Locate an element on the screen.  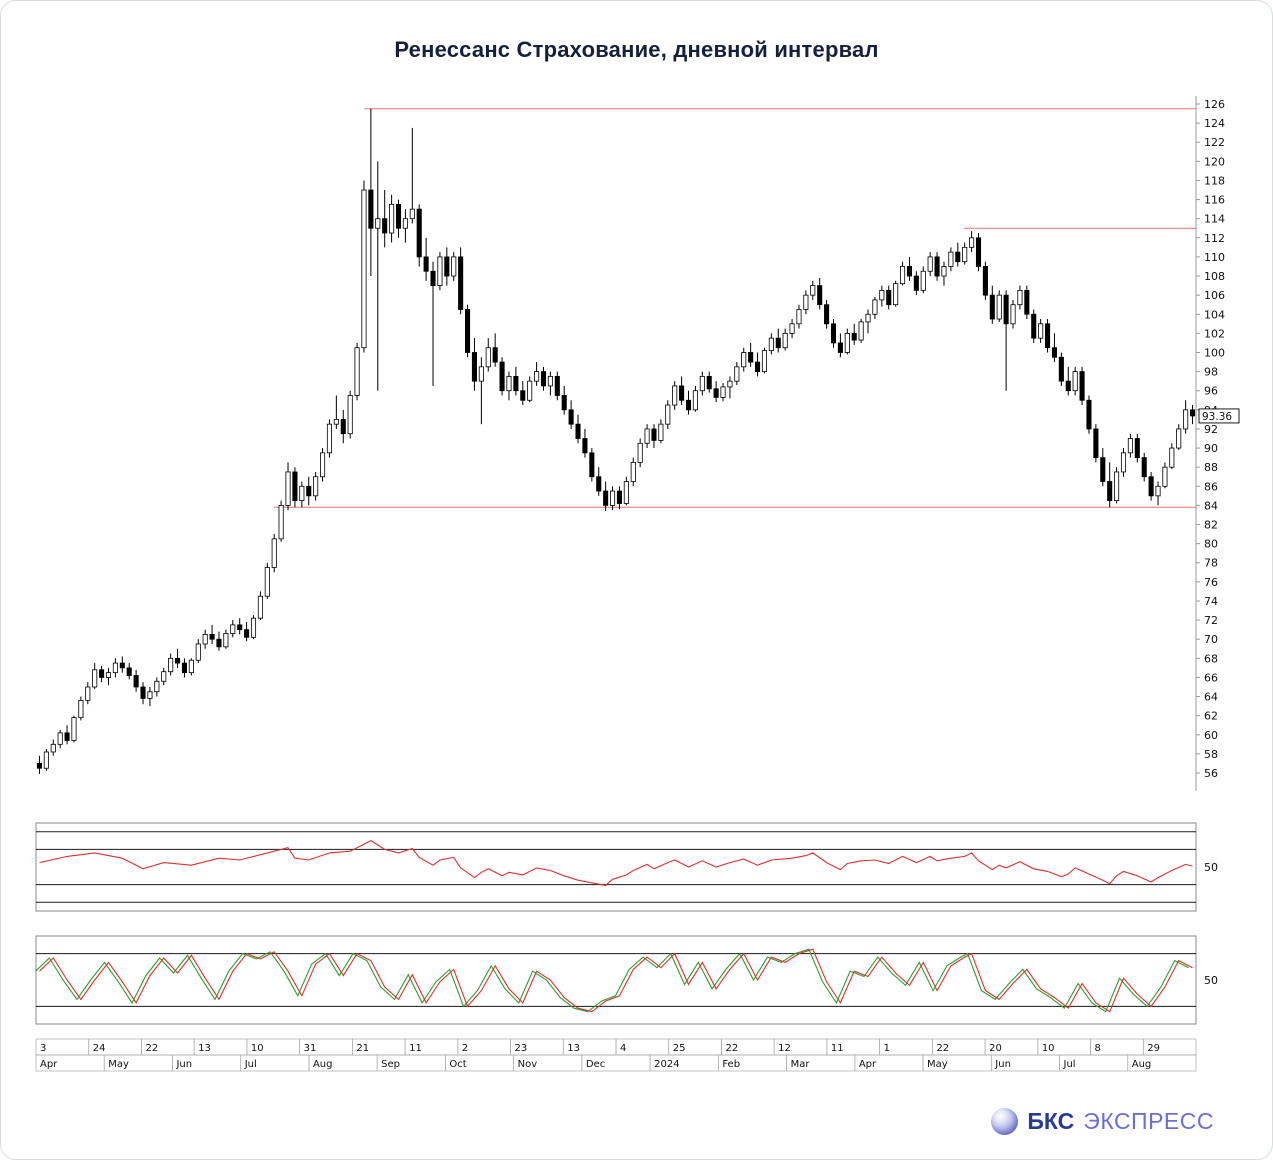
svg-text: 102 is located at coordinates (1214, 333).